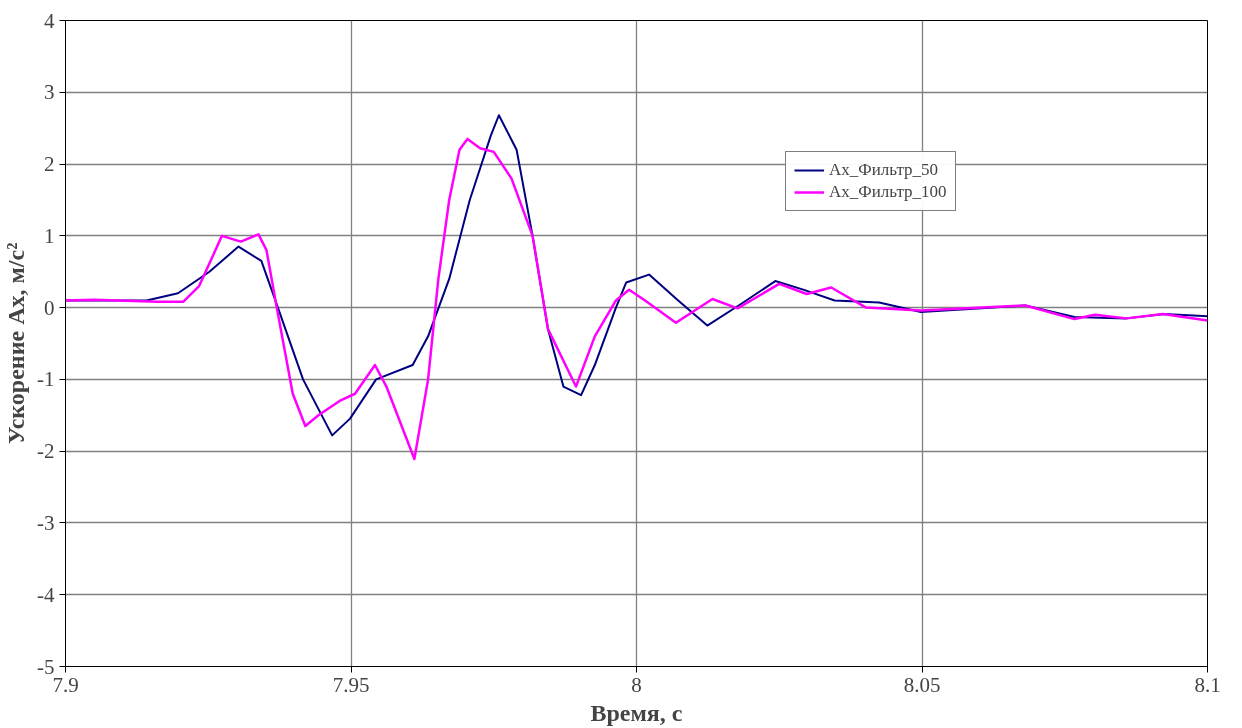  Describe the element at coordinates (49, 307) in the screenshot. I see `y-tick-label: 0` at that location.